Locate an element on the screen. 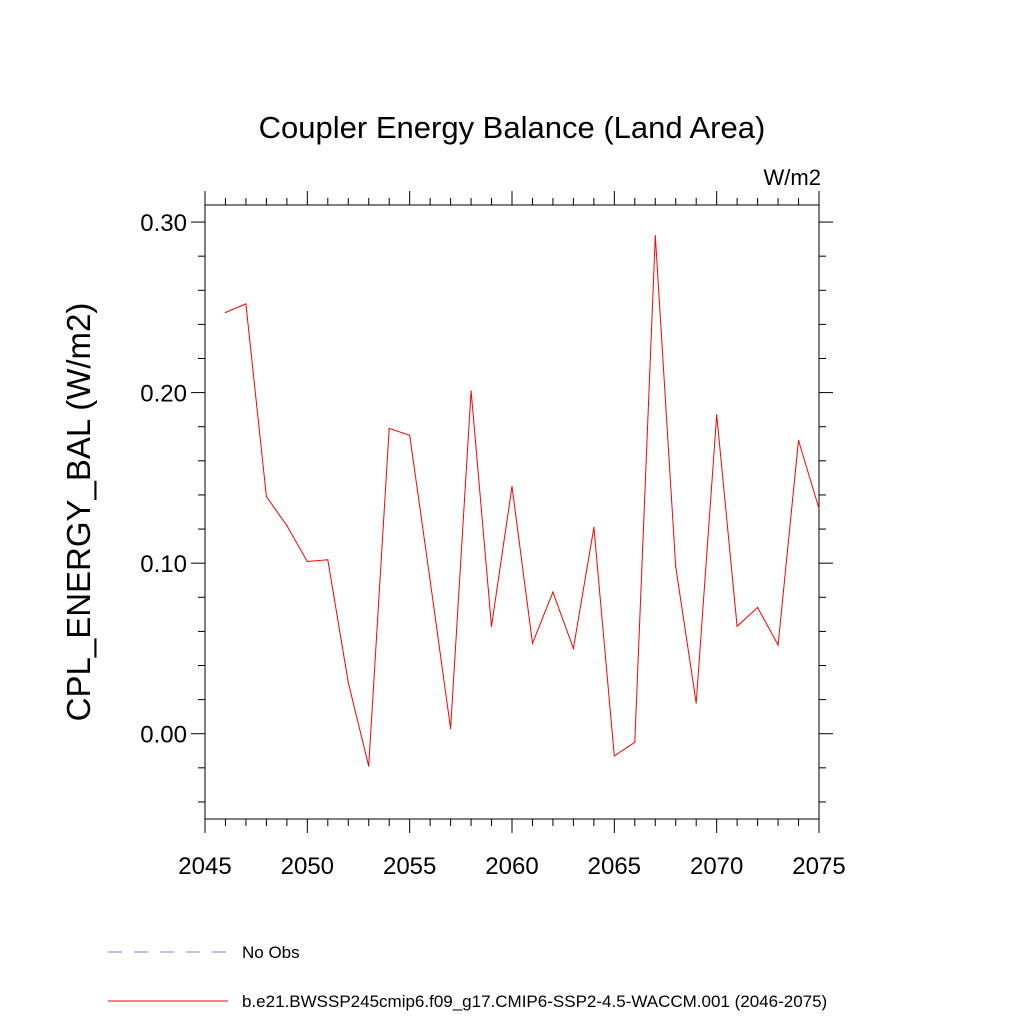  x-tick-label: 2065 is located at coordinates (614, 866).